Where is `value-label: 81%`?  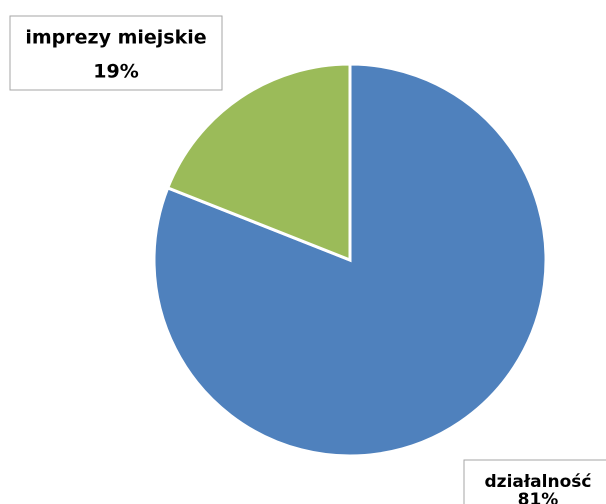 value-label: 81% is located at coordinates (538, 497).